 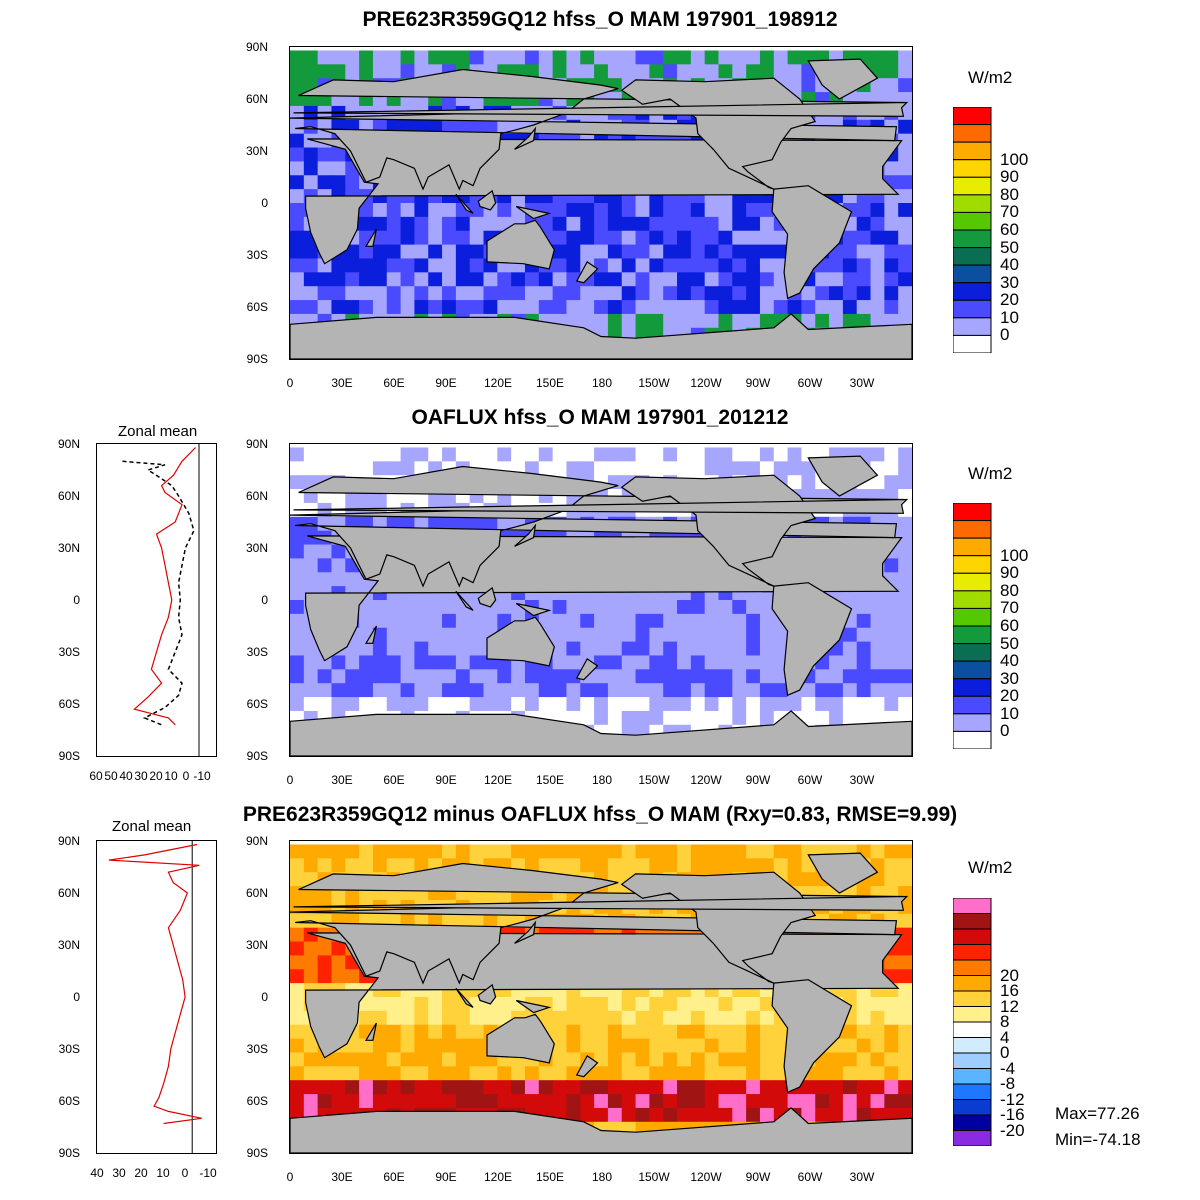 What do you see at coordinates (1005, 1021) in the screenshot?
I see `colorbar-label: 8` at bounding box center [1005, 1021].